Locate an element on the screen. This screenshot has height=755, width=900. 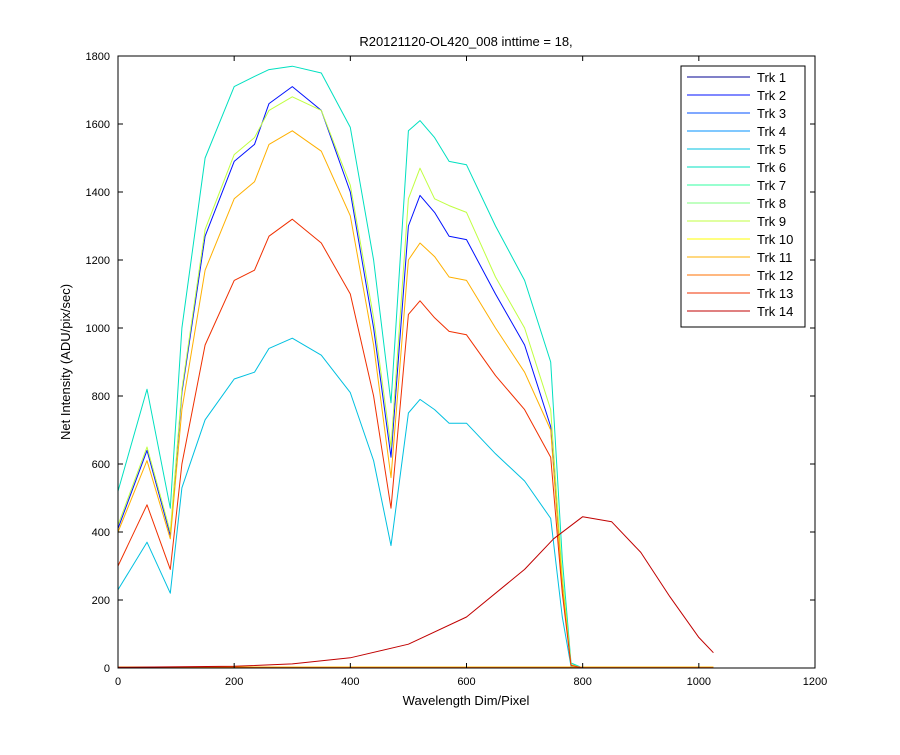
y-tick-label: 400 is located at coordinates (101, 533).